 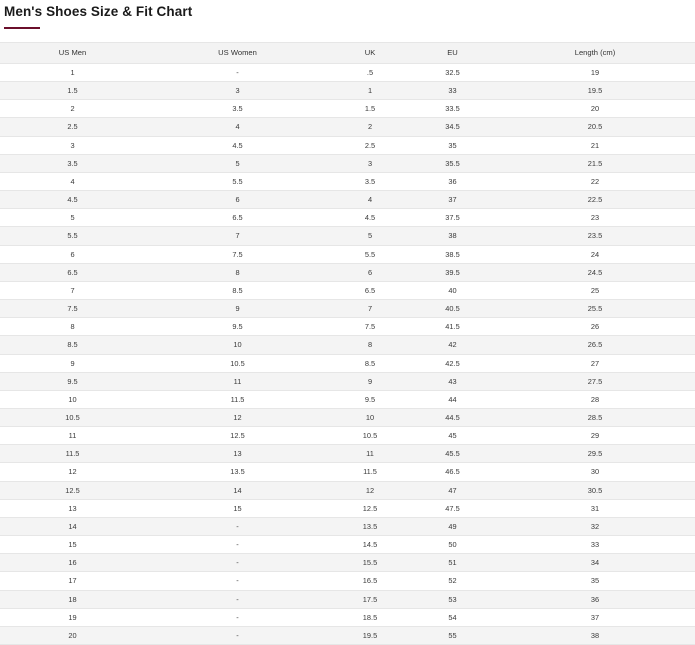 I want to click on table-cell: 54, so click(x=452, y=617).